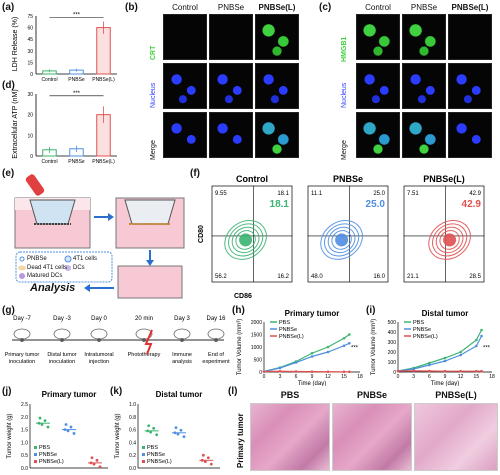  Describe the element at coordinates (150, 282) in the screenshot. I see `bottom-well` at that location.